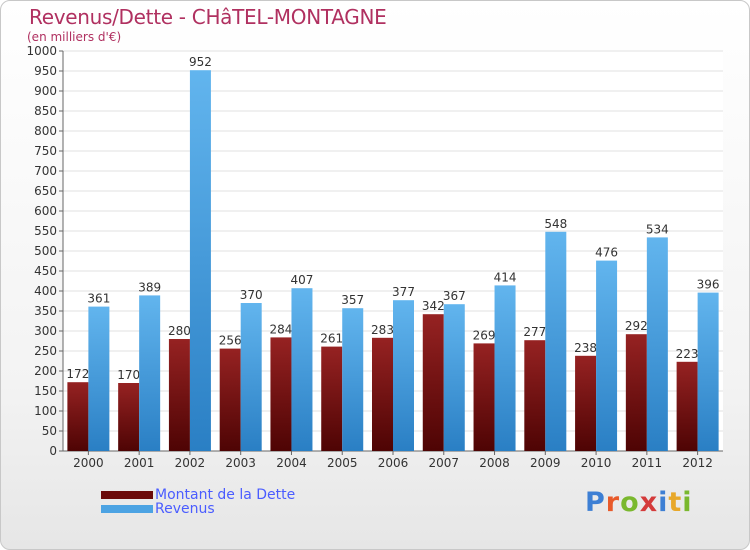  What do you see at coordinates (88, 463) in the screenshot?
I see `x-tick-label: 2000` at bounding box center [88, 463].